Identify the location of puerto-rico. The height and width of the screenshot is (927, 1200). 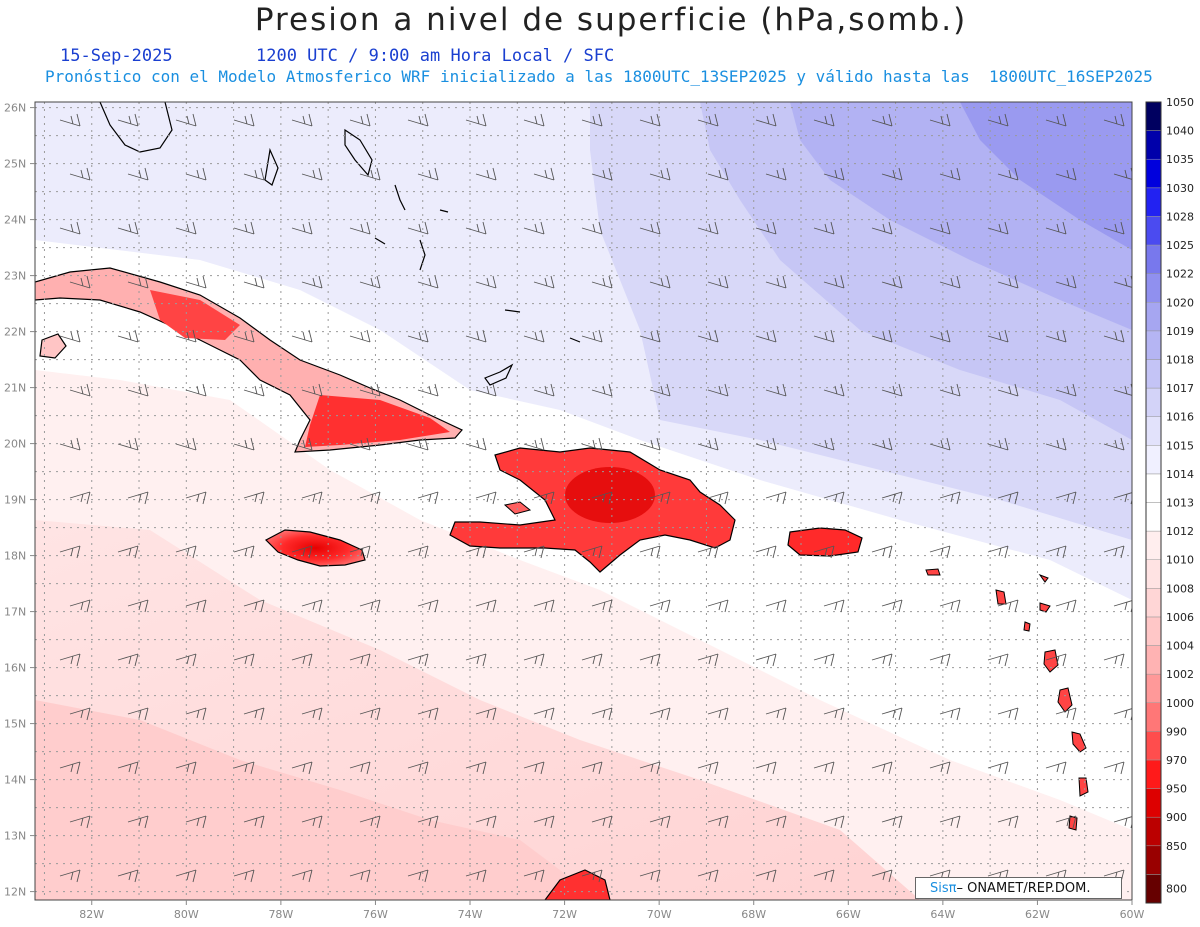
(825, 542).